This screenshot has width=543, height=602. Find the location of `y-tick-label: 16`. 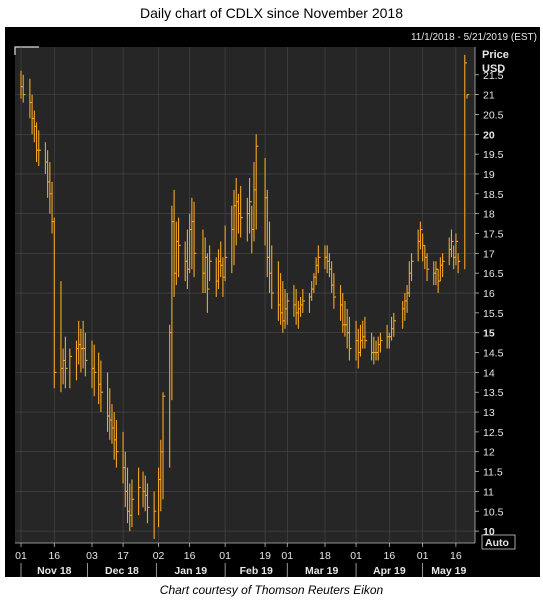

y-tick-label: 16 is located at coordinates (489, 294).